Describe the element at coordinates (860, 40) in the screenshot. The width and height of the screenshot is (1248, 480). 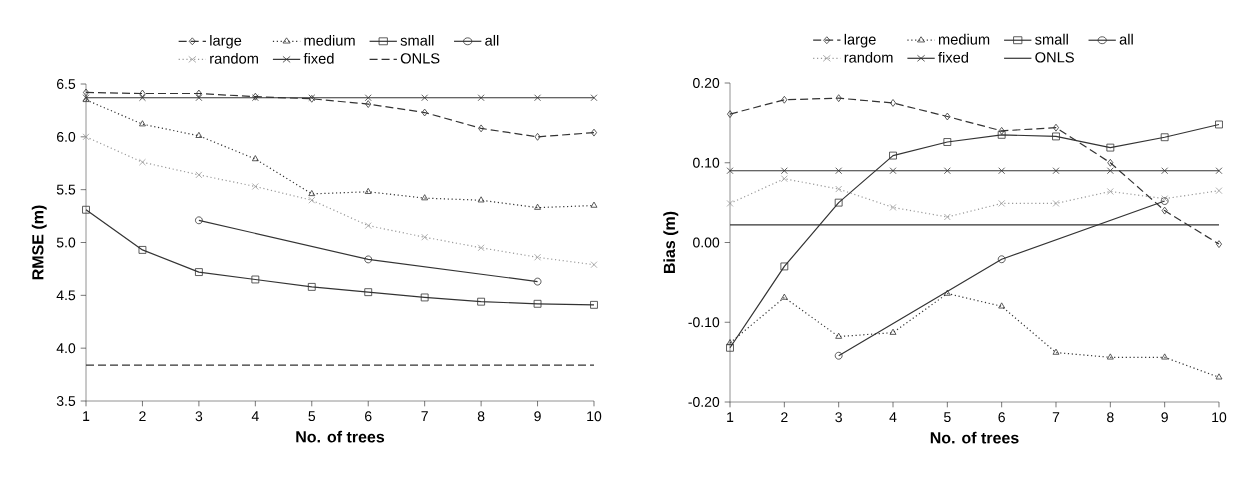
I see `legend-label: large` at that location.